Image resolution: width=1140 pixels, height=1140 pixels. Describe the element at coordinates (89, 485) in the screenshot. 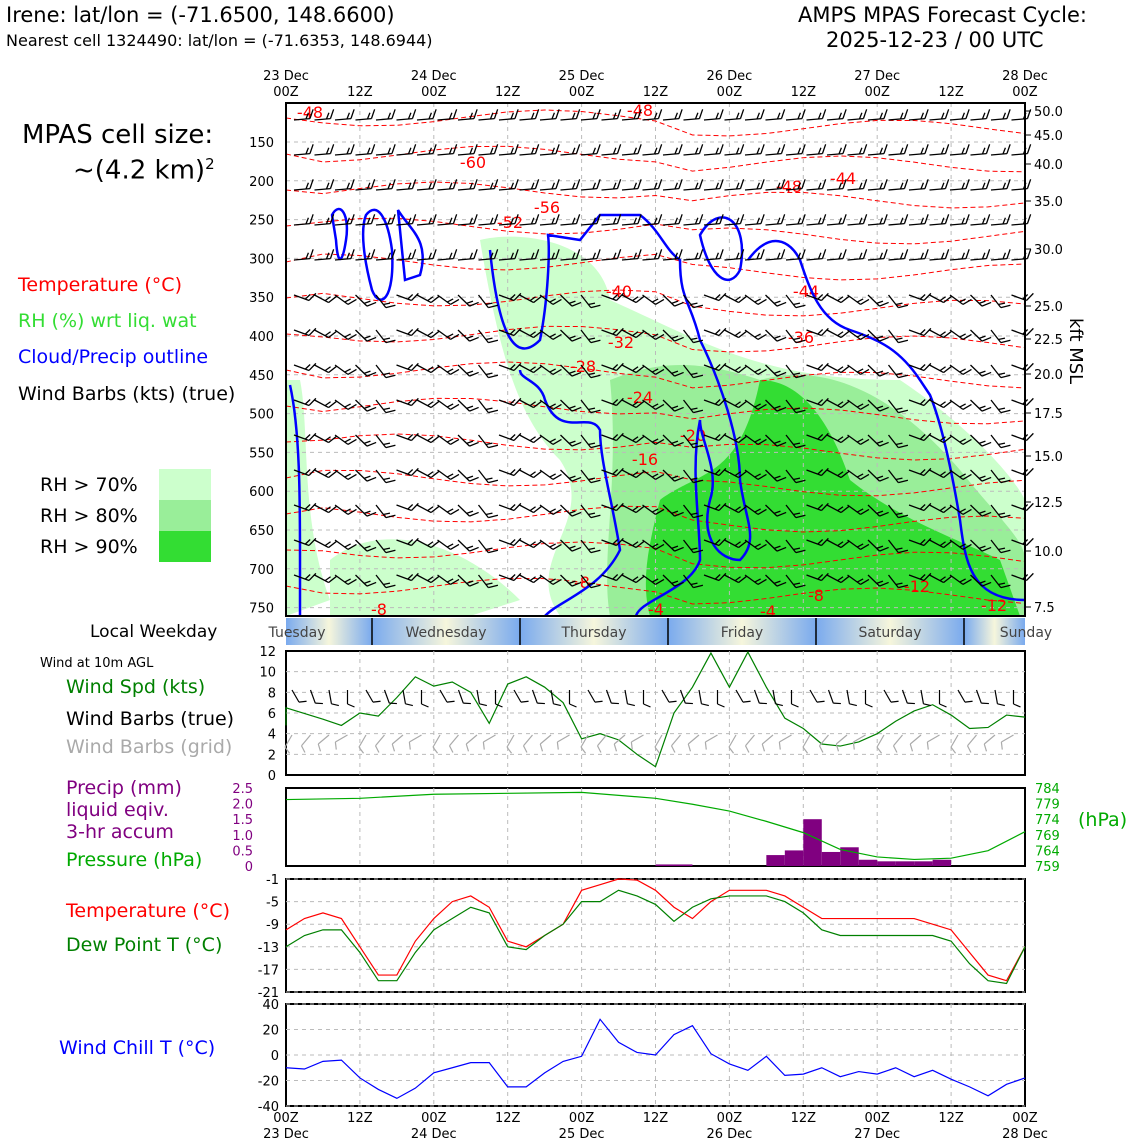

I see `rh70-label: RH > 70%` at that location.